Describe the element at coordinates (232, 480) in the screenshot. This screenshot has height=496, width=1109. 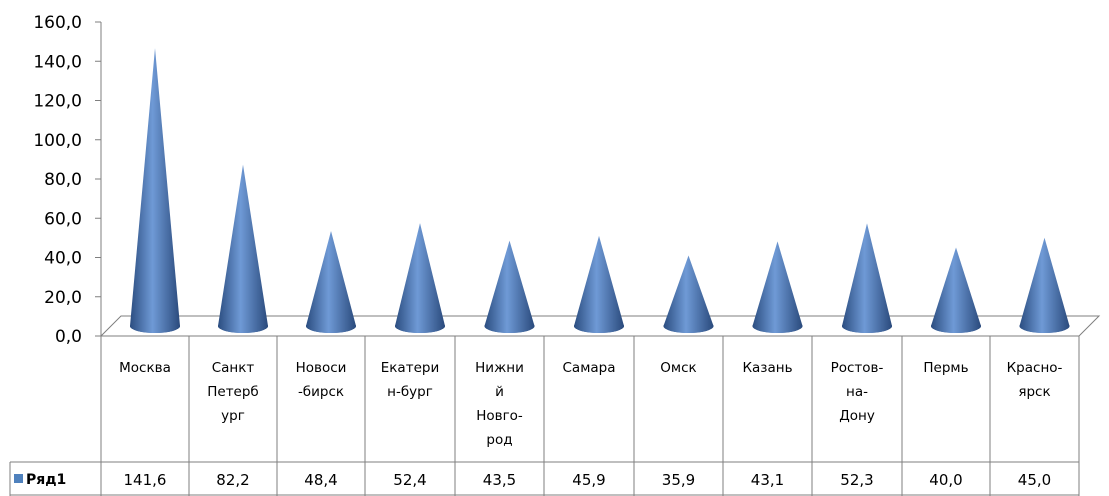
I see `data-value-label: 82,2` at that location.